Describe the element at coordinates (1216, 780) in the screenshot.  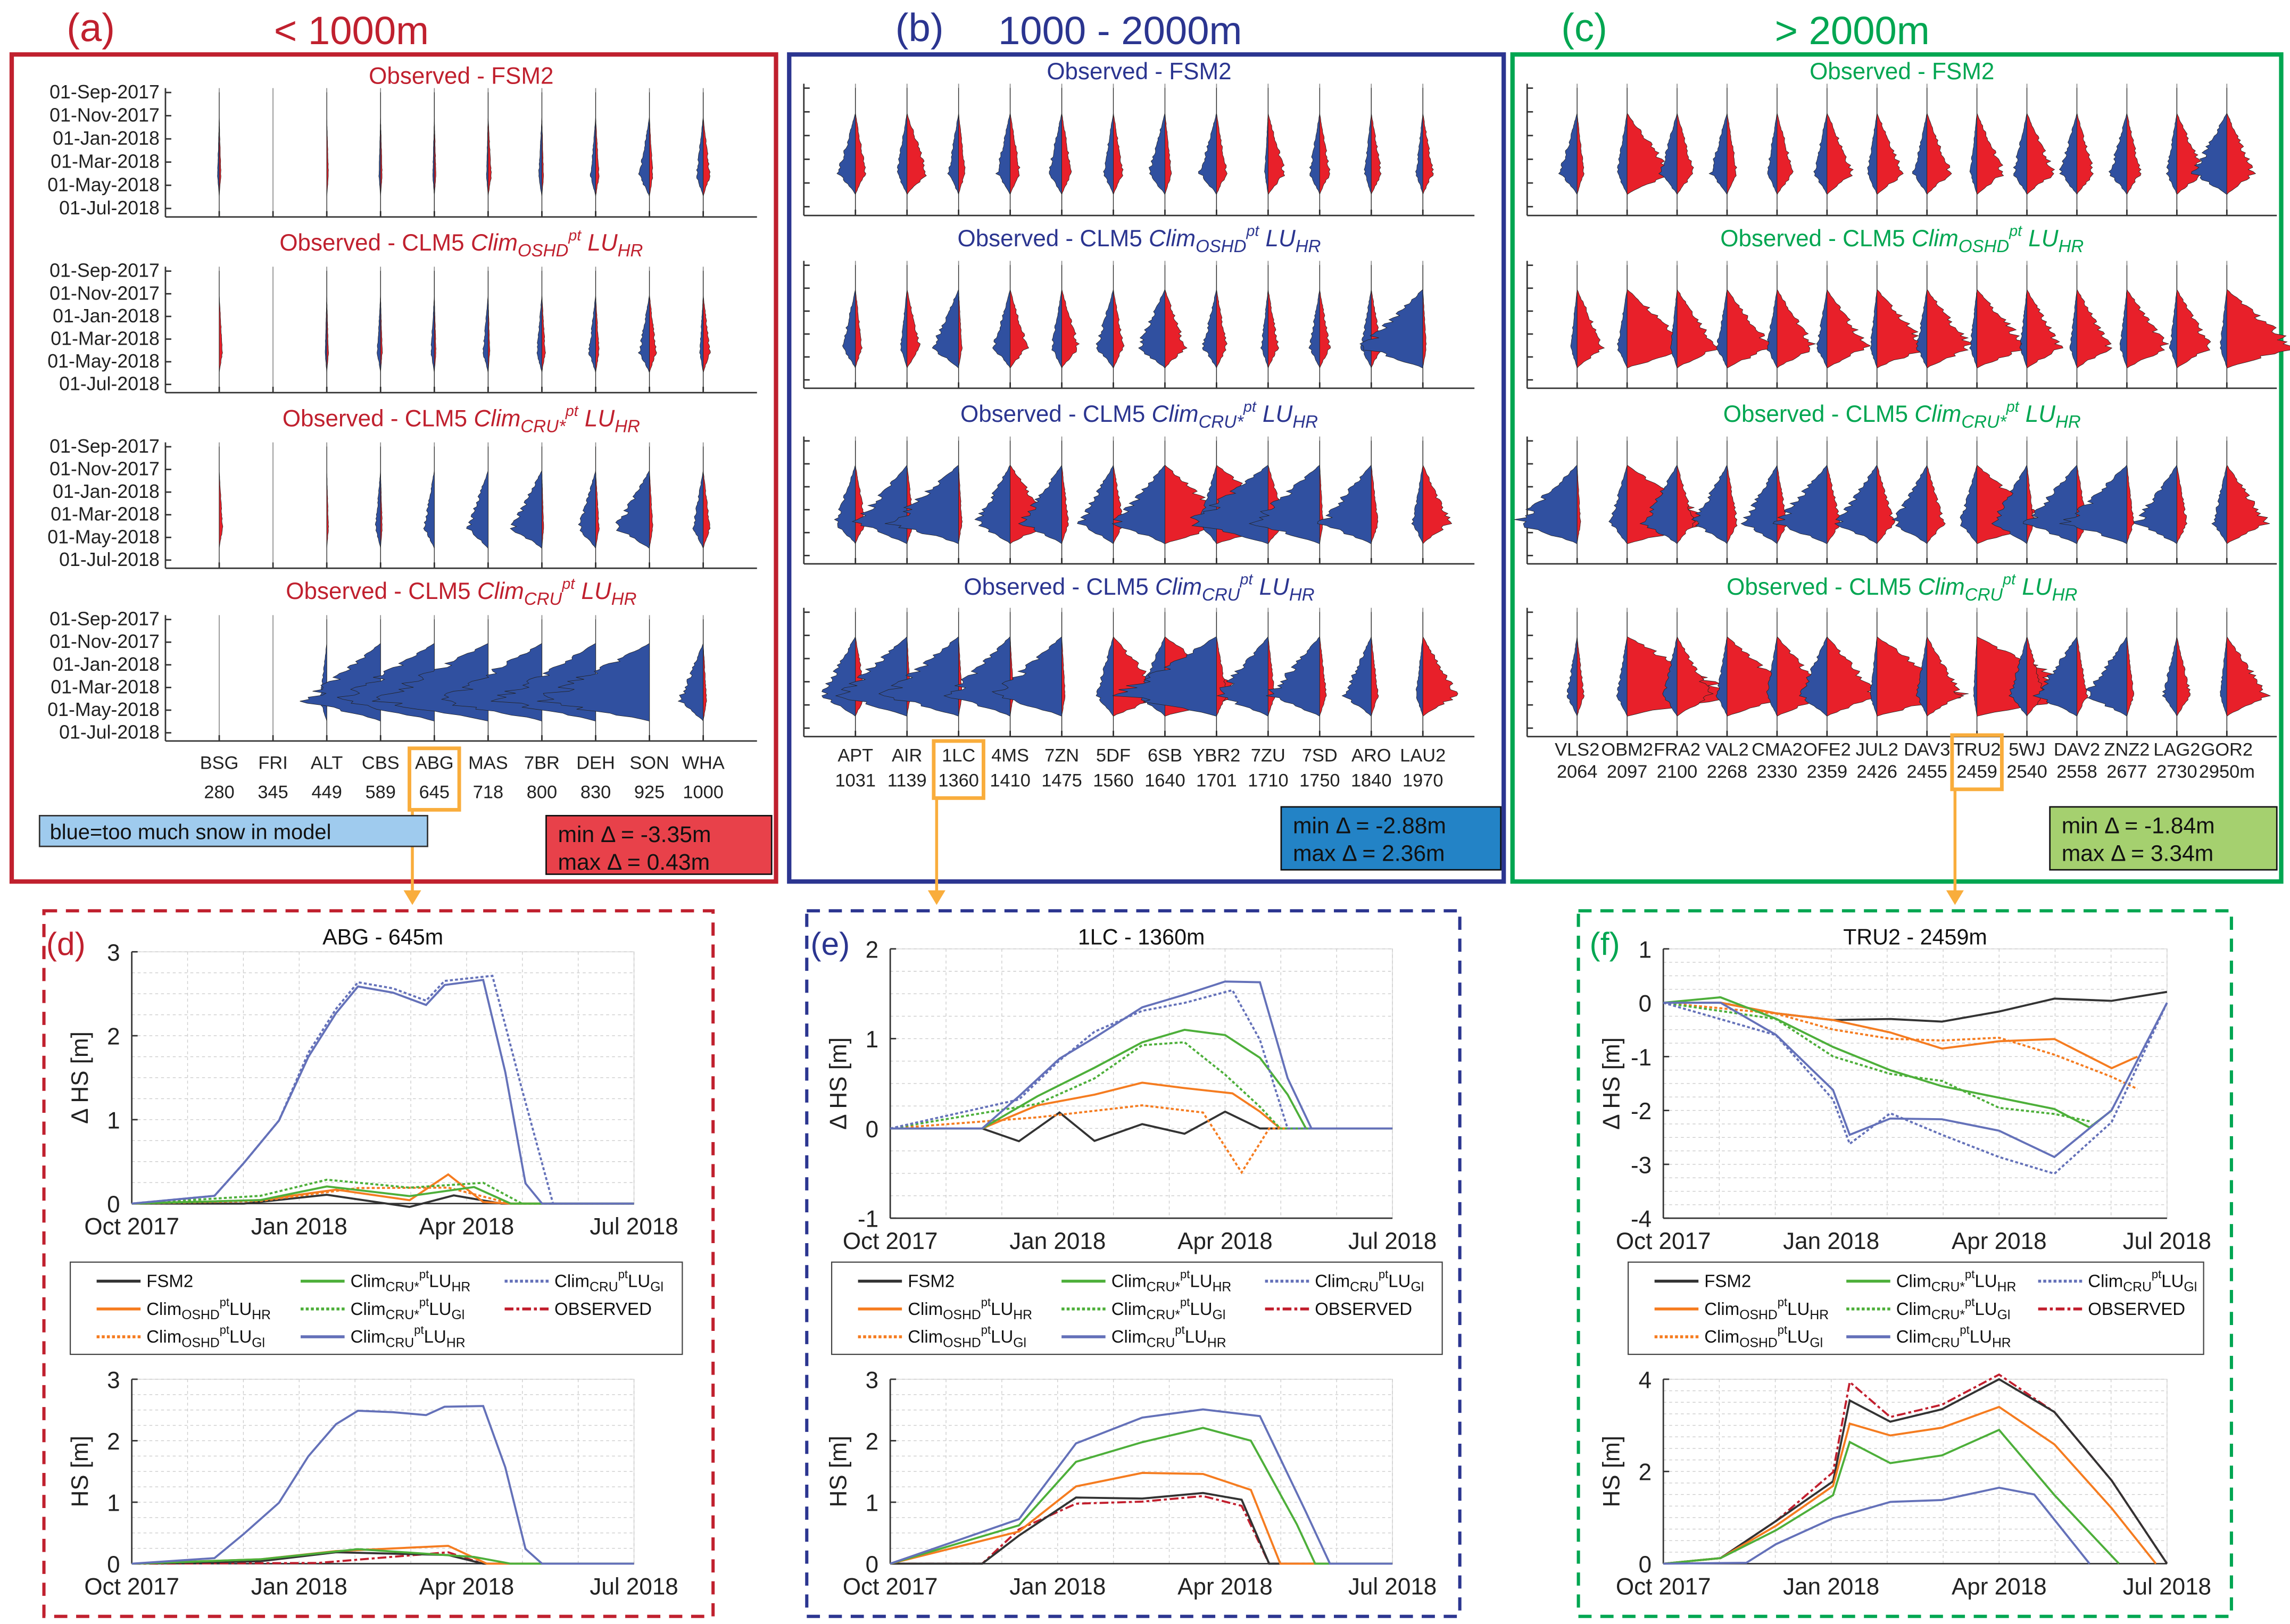
I see `station-elevation: 1701` at that location.